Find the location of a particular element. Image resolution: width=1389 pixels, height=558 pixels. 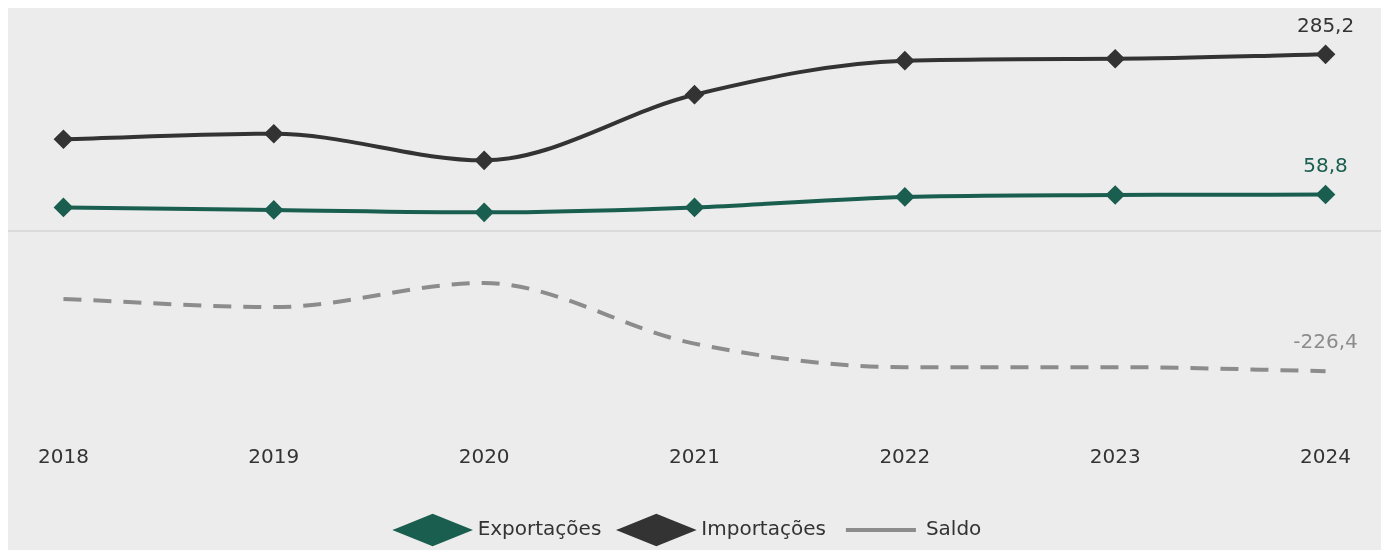

data-label: 58,8 is located at coordinates (1325, 164).